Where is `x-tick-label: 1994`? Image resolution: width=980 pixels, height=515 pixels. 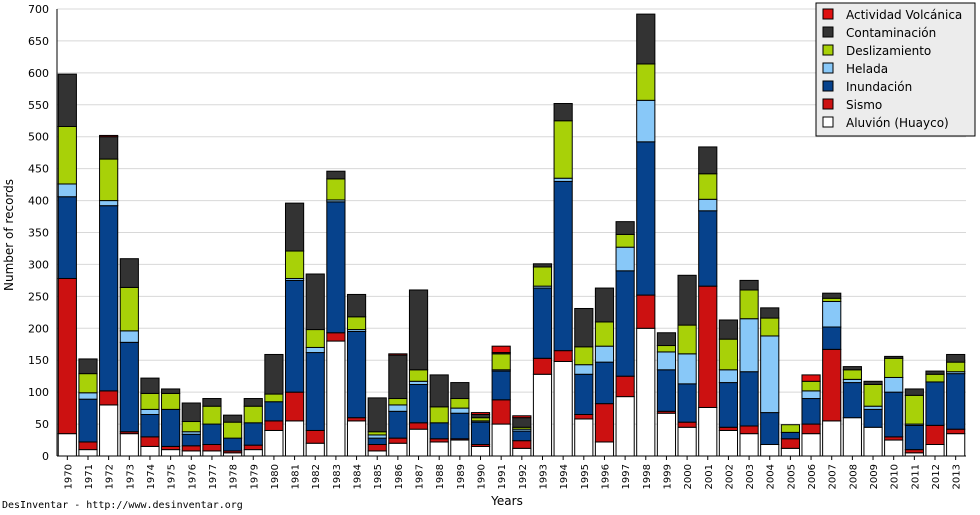 x-tick-label: 1994 is located at coordinates (564, 476).